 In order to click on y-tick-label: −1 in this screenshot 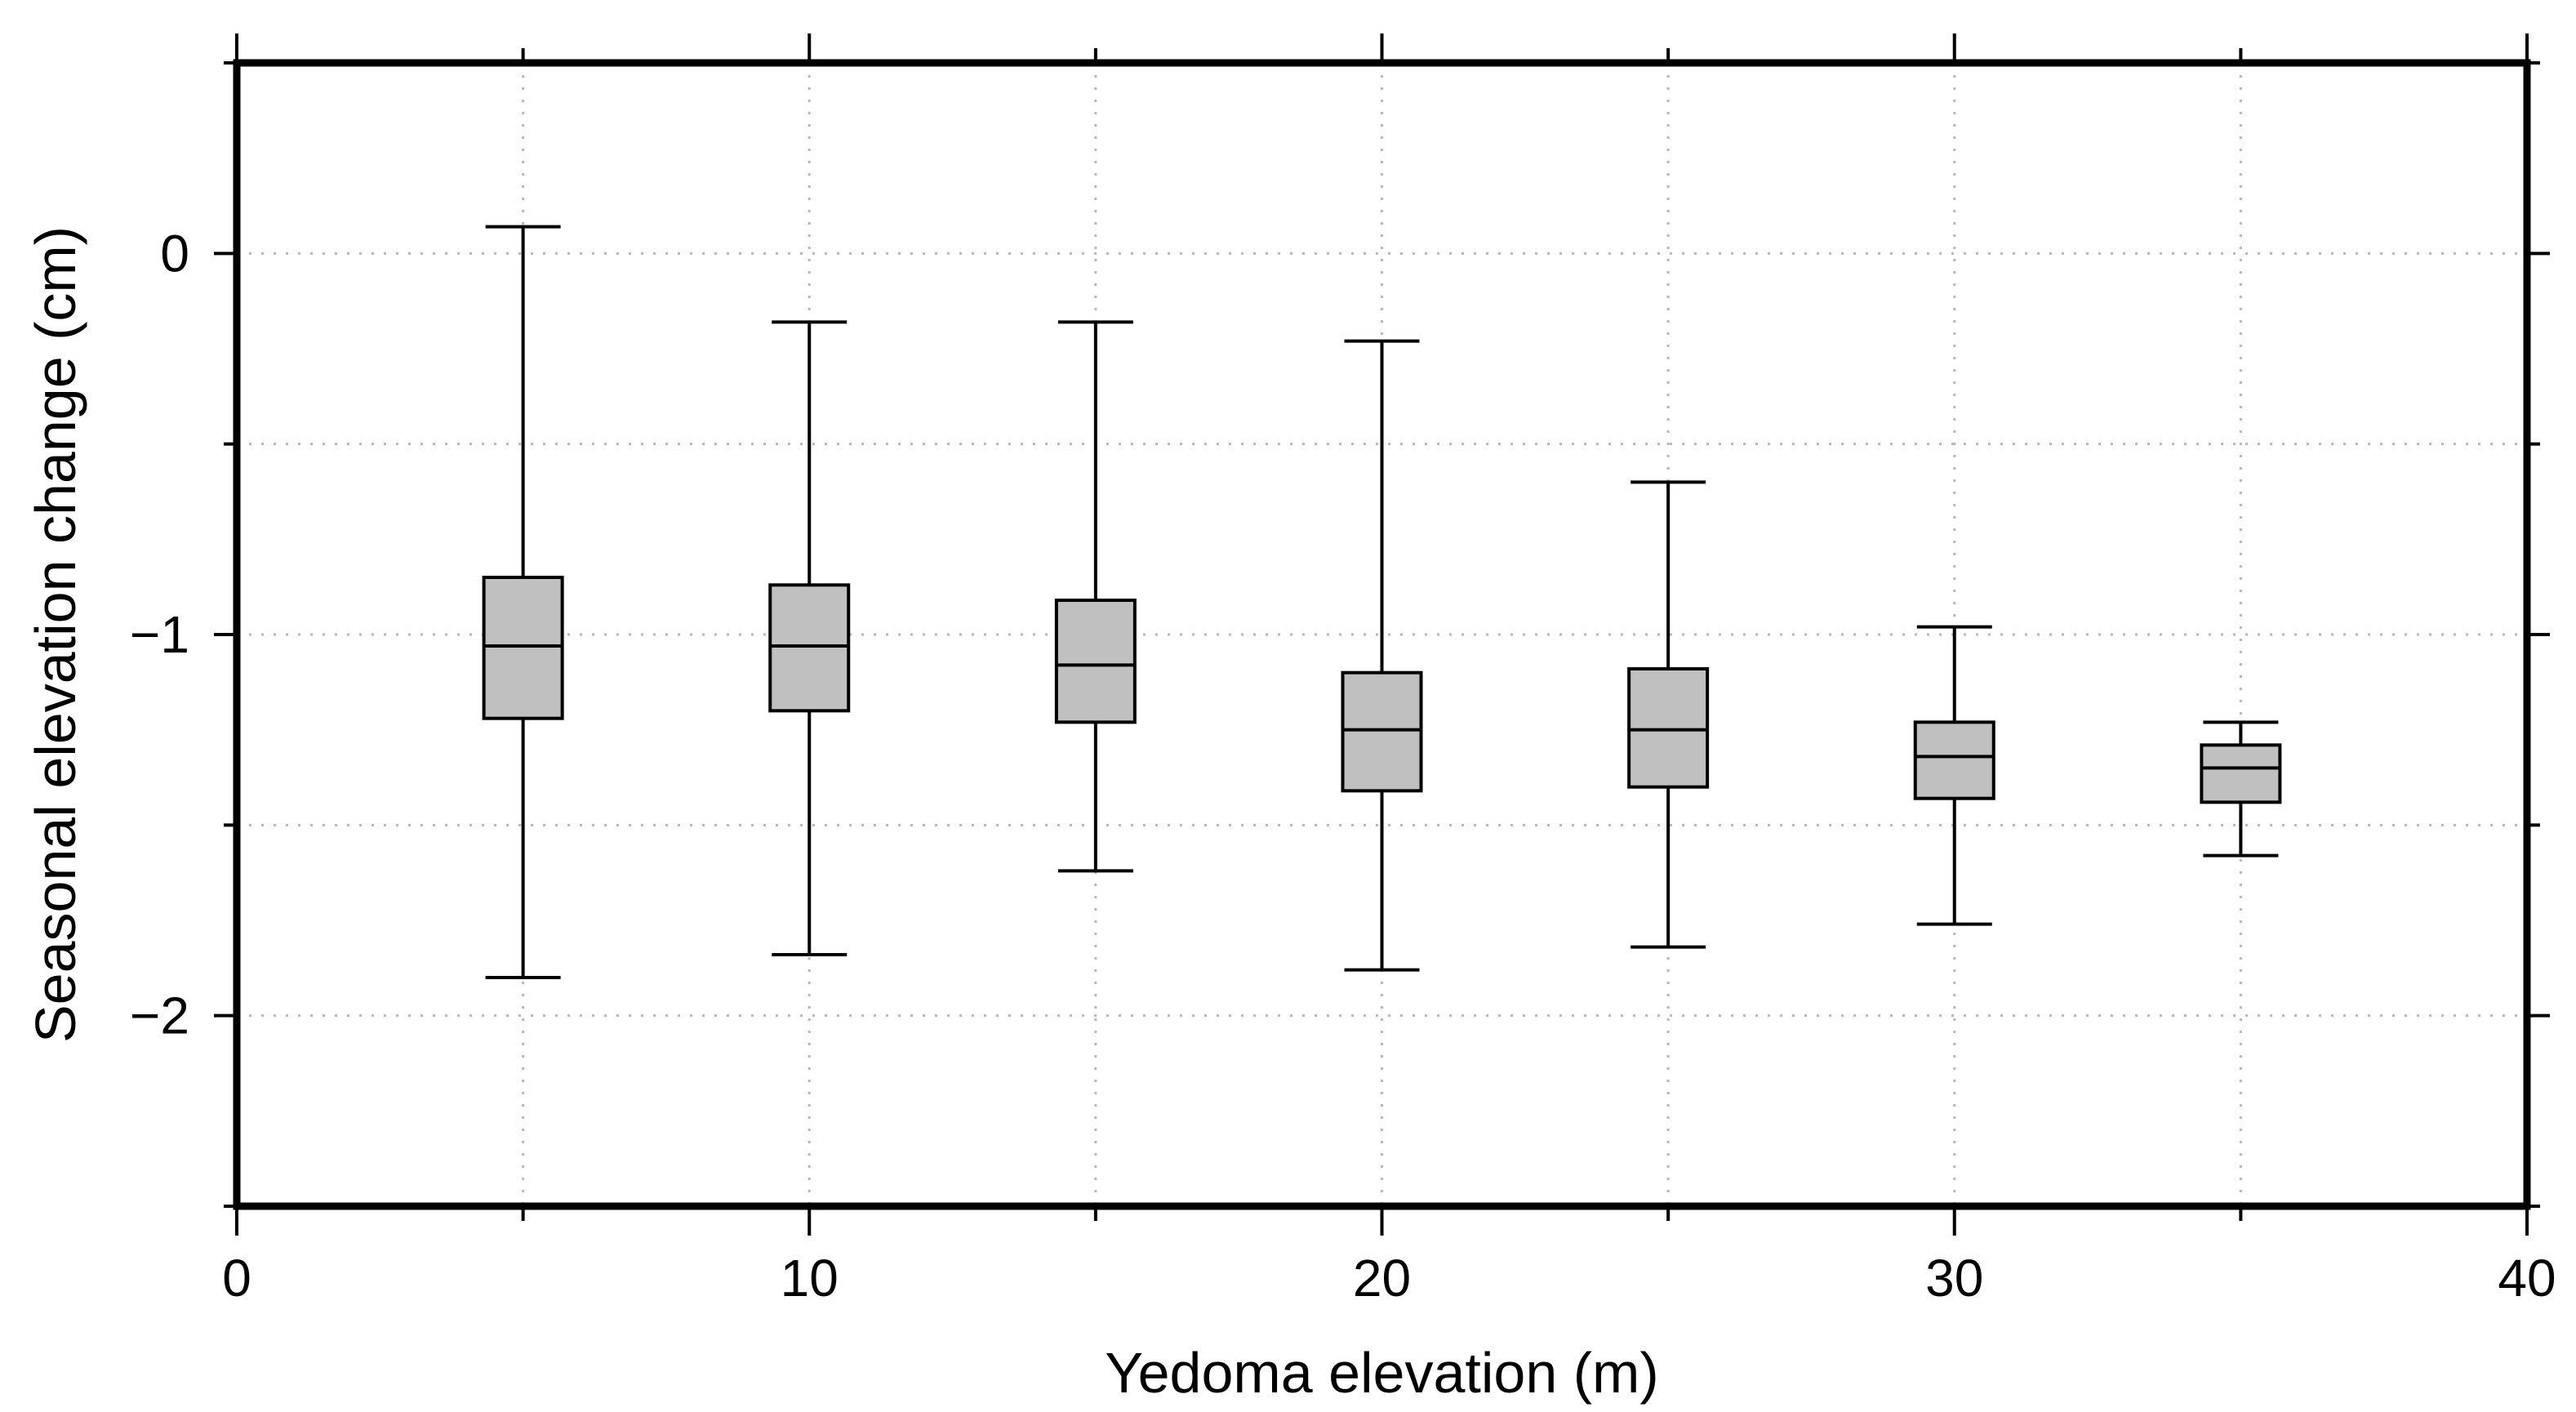, I will do `click(159, 634)`.